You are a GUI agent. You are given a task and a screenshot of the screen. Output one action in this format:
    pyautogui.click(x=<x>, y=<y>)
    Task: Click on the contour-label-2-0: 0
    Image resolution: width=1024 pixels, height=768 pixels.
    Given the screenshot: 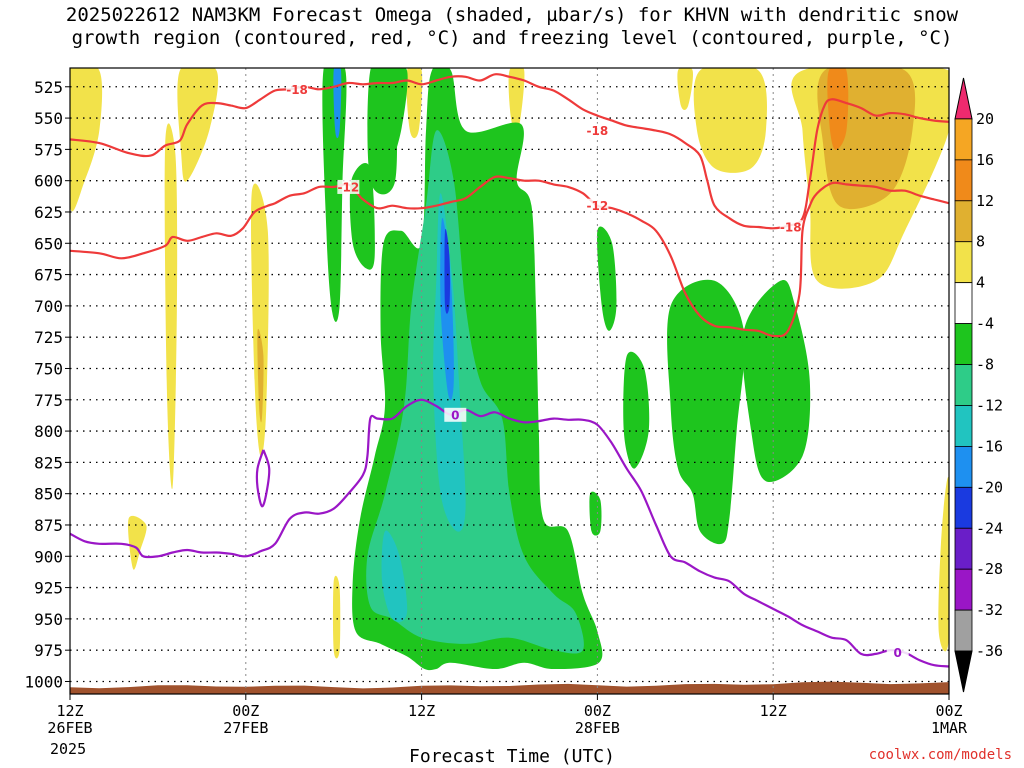 What is the action you would take?
    pyautogui.click(x=455, y=415)
    